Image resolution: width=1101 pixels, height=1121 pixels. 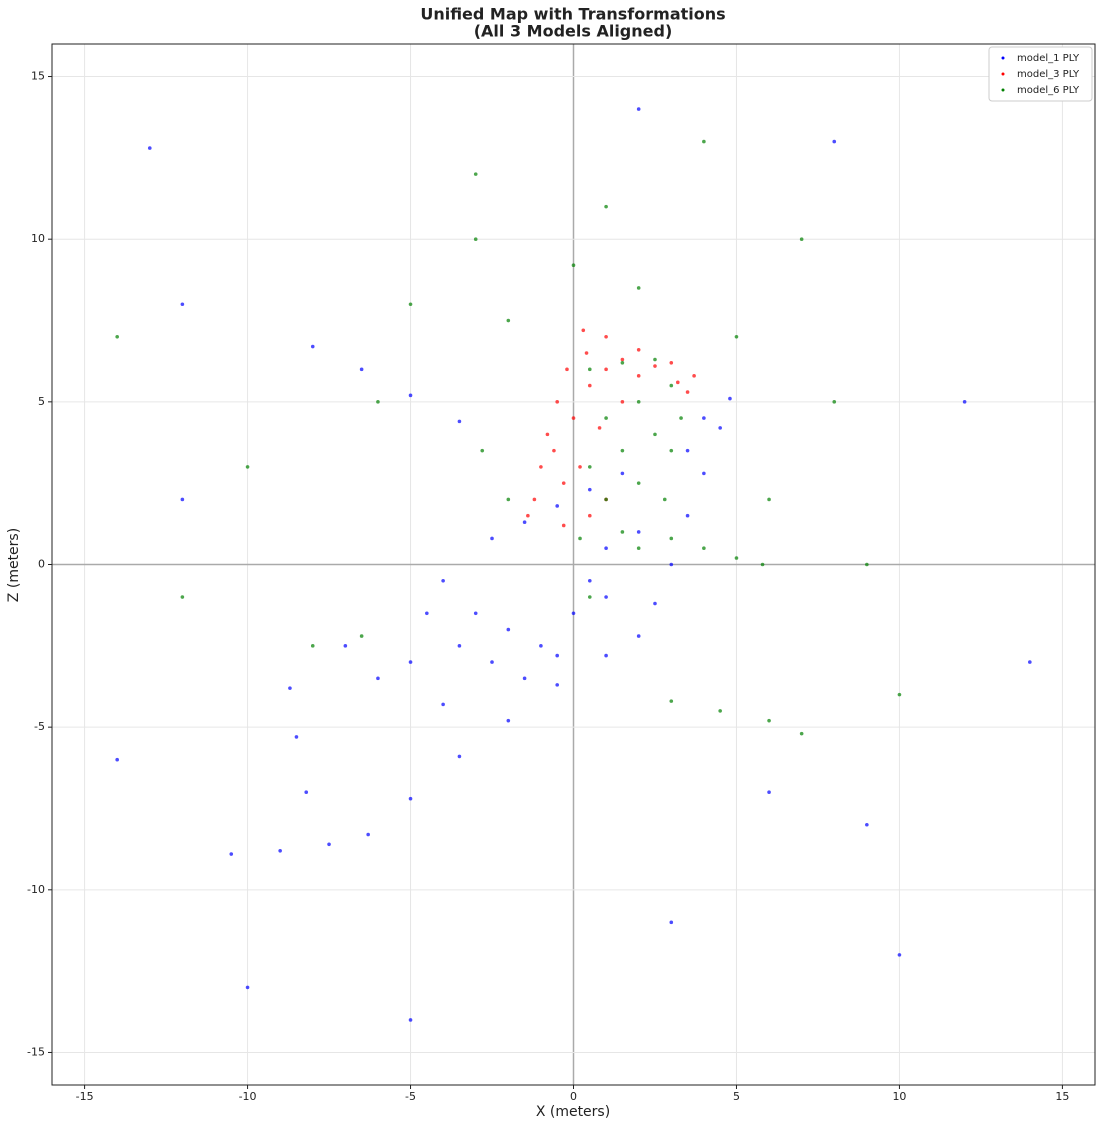 I want to click on series, so click(x=611, y=428).